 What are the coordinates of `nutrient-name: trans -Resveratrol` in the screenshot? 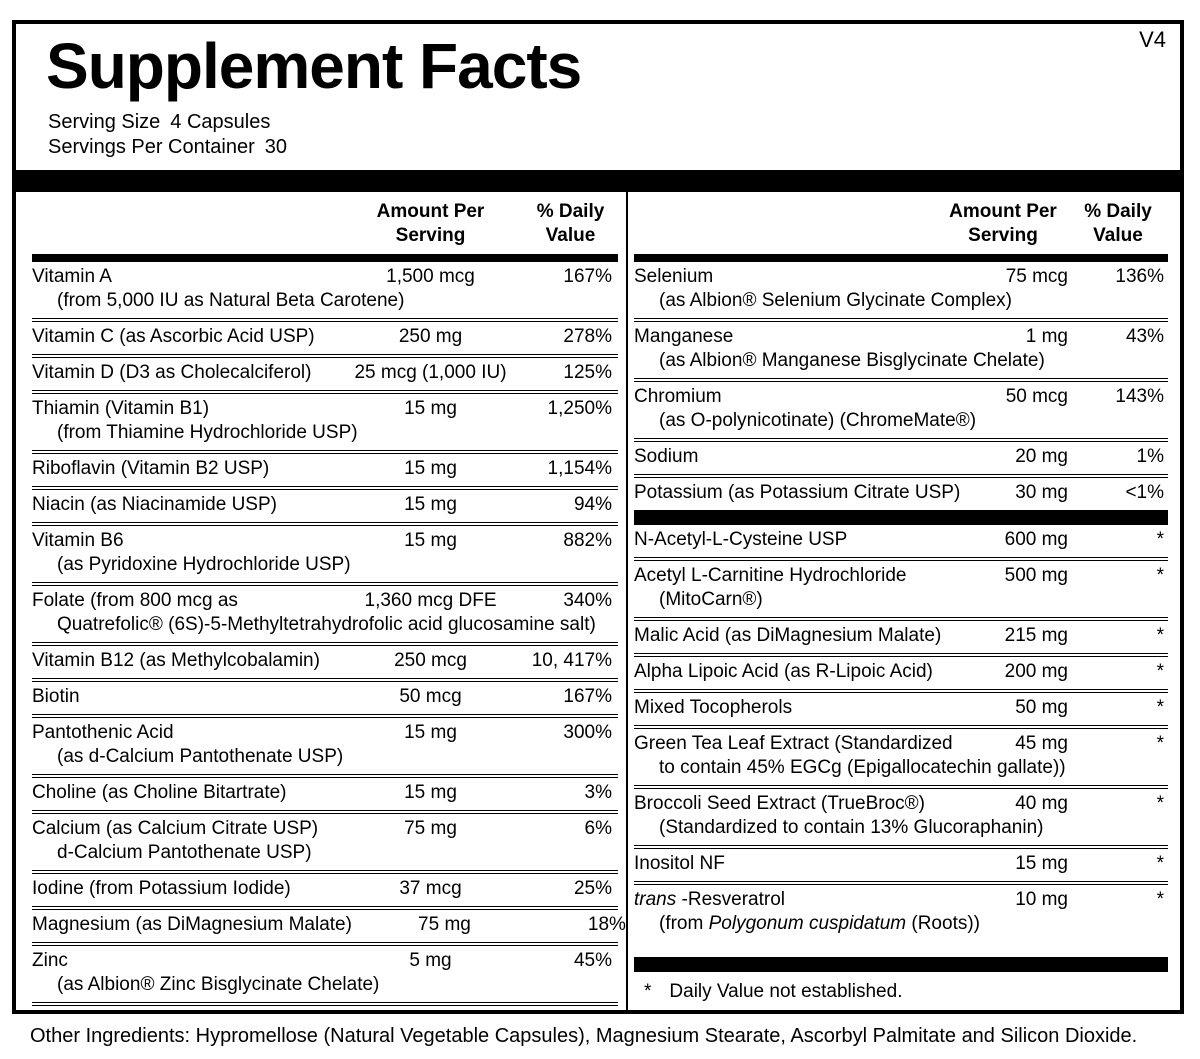 It's located at (798, 900).